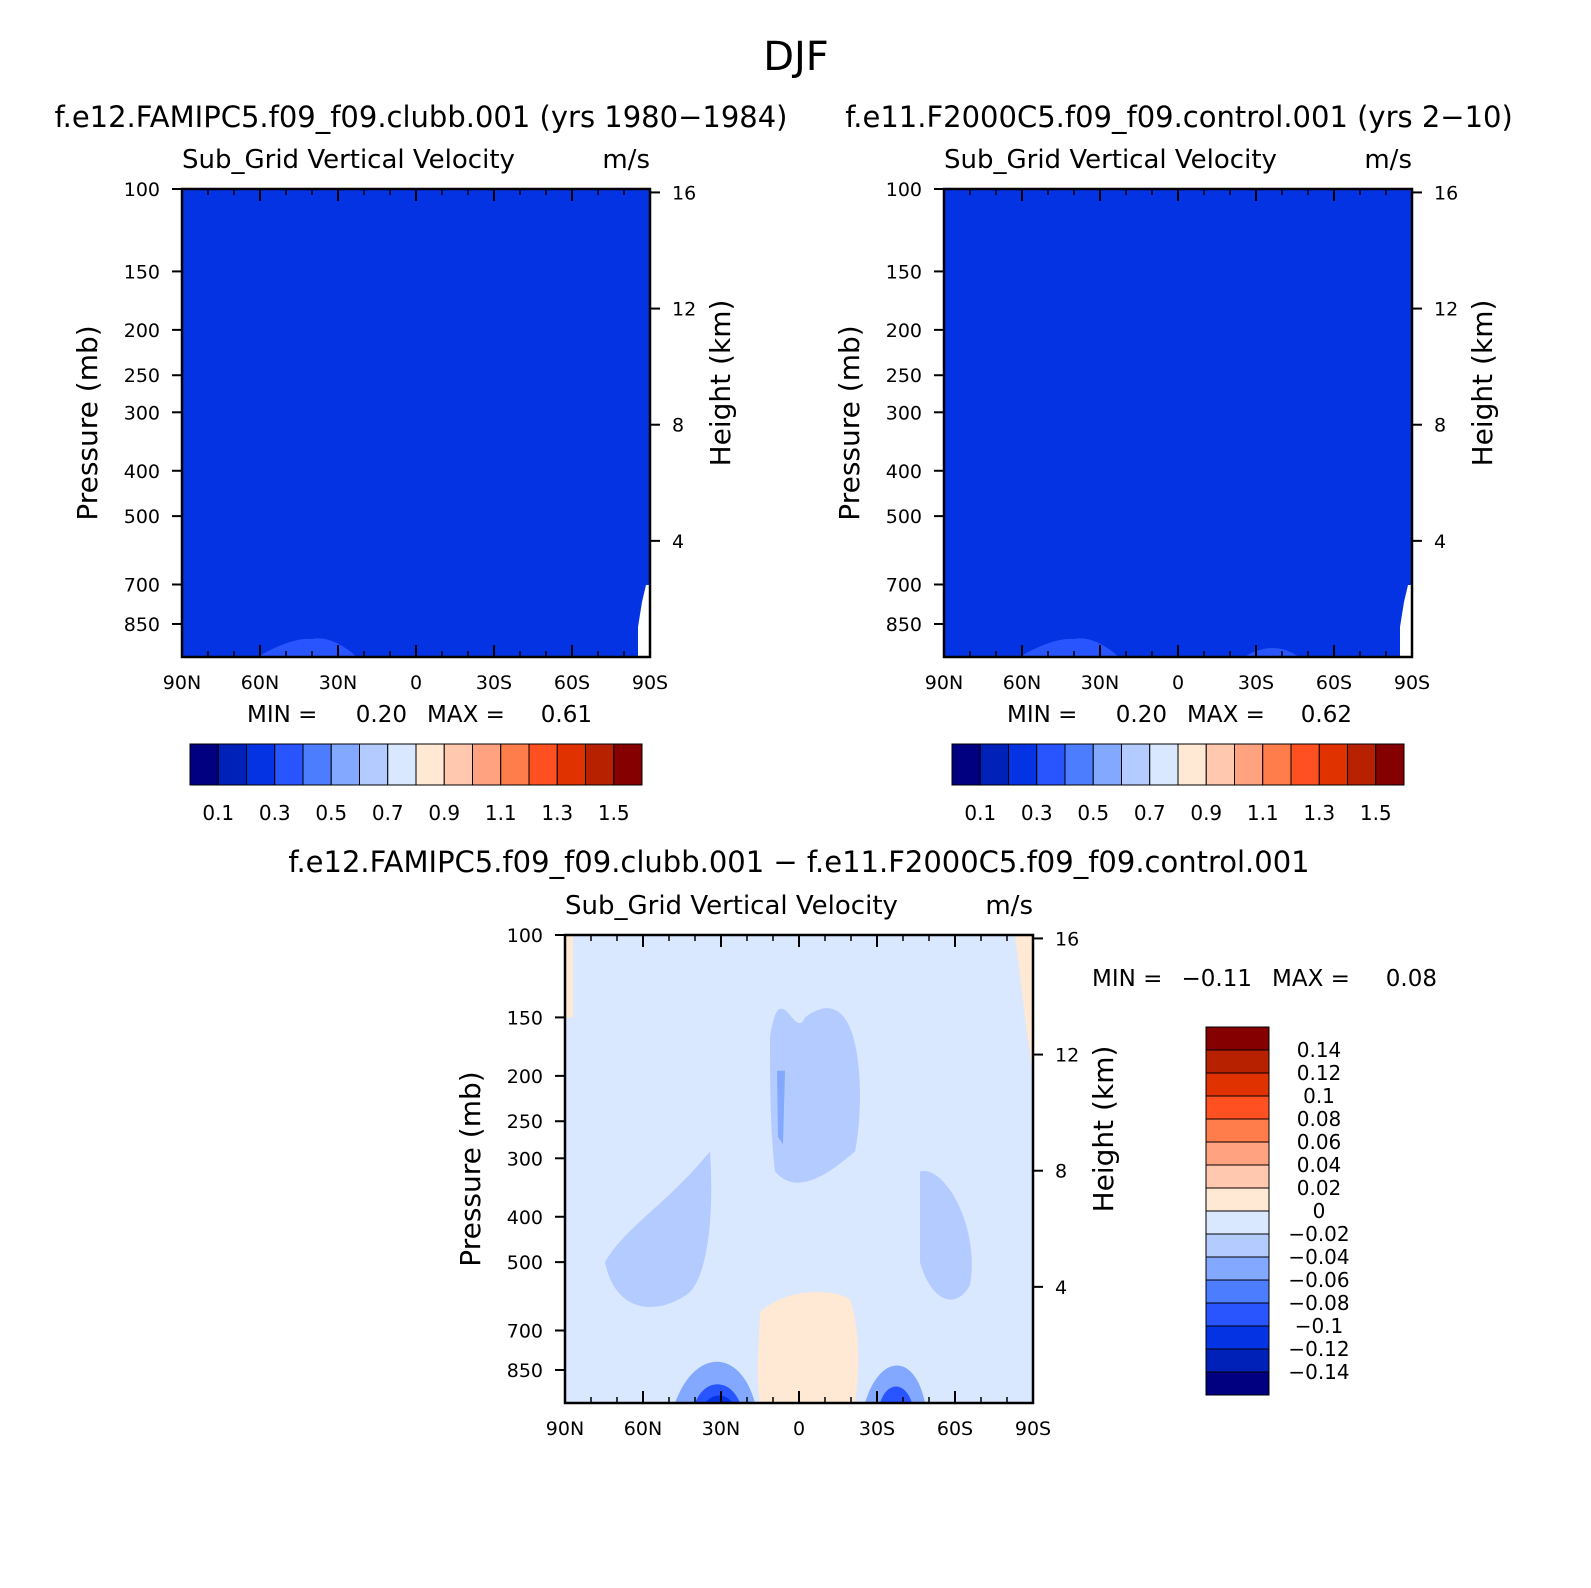 The image size is (1591, 1588). What do you see at coordinates (904, 413) in the screenshot?
I see `y-tick-label: 300` at bounding box center [904, 413].